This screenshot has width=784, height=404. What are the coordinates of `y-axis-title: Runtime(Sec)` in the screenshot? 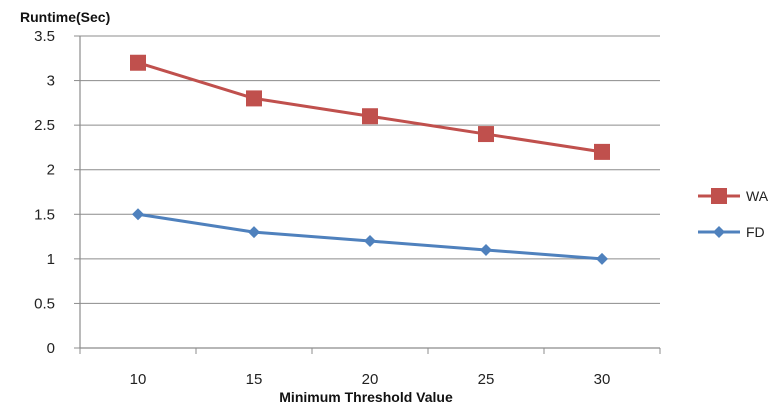 It's located at (65, 17).